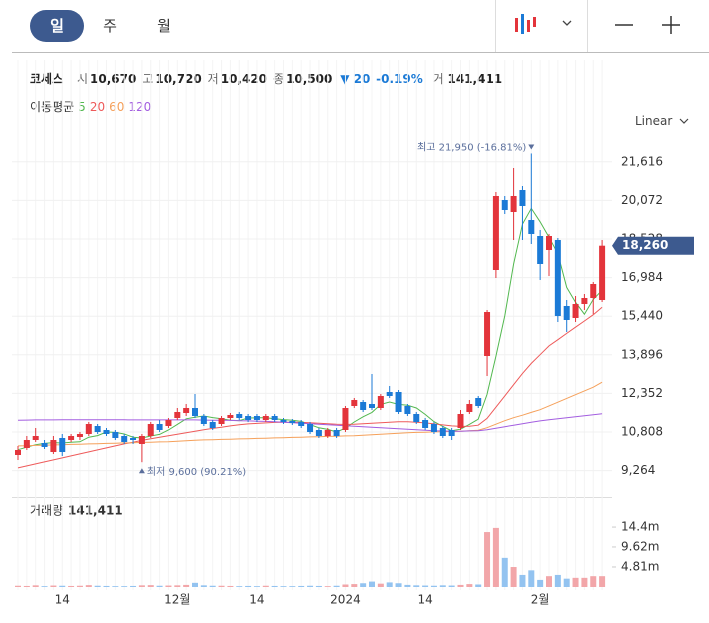  I want to click on y-tick-label: 18,528, so click(642, 239).